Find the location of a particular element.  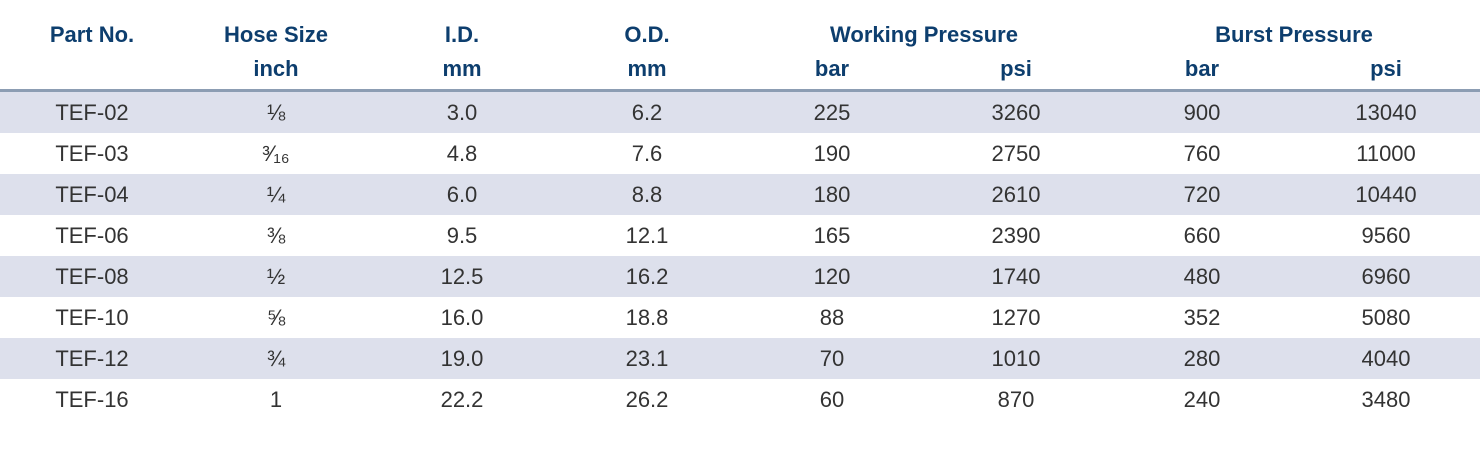

header-burst-psi: psi is located at coordinates (1386, 68).